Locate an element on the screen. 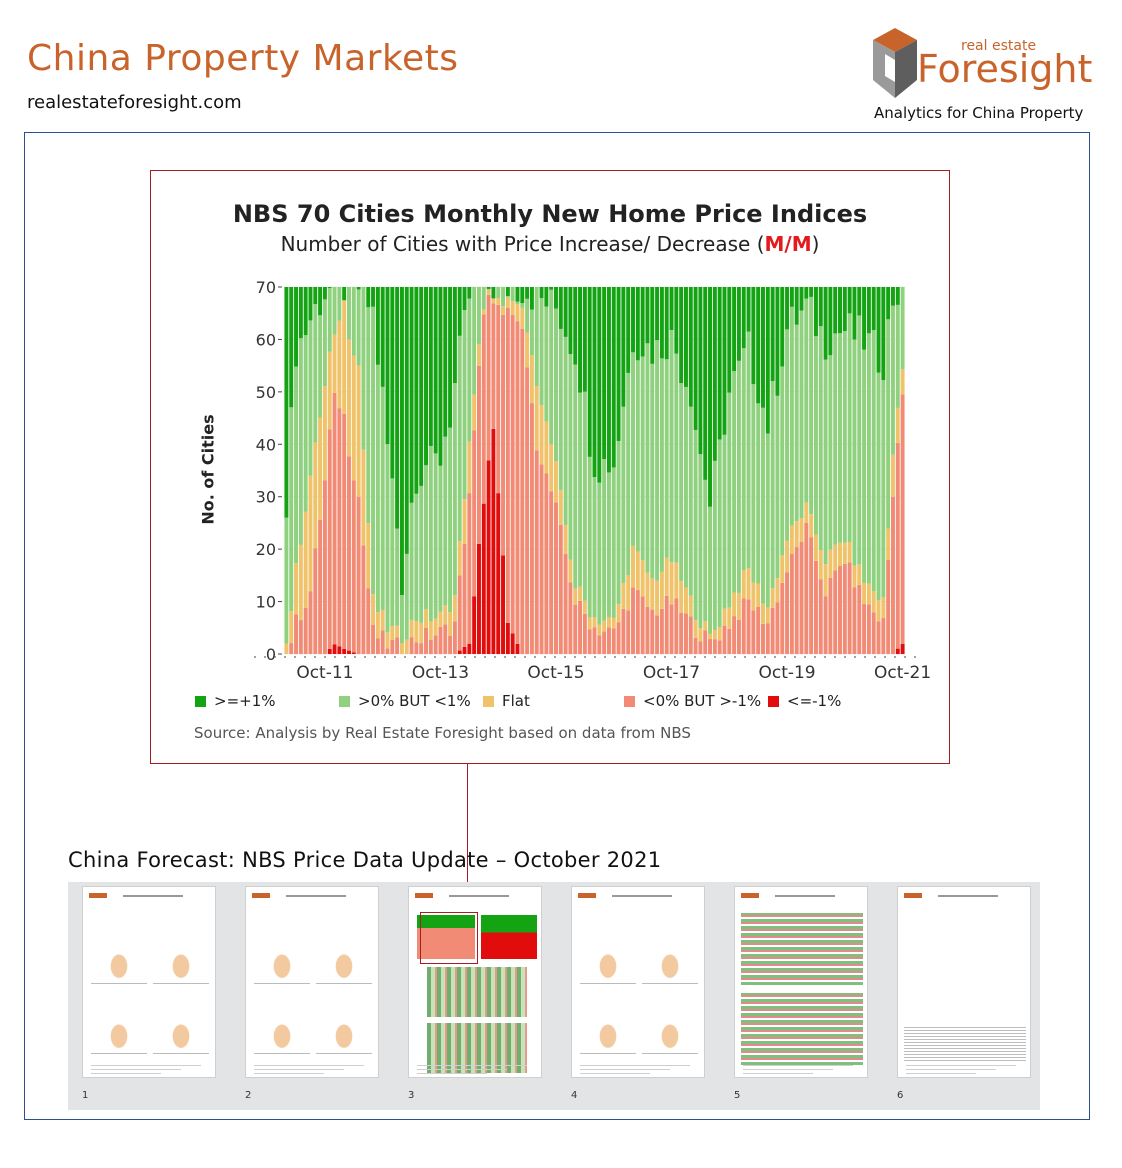 The image size is (1122, 1168). thumbnail-header is located at coordinates (153, 896).